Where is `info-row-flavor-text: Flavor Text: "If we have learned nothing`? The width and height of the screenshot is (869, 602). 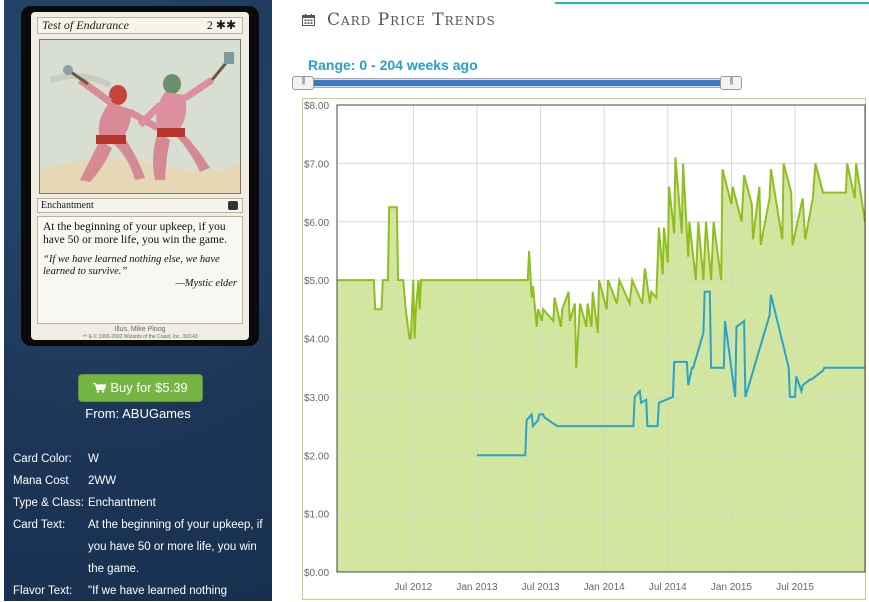 info-row-flavor-text: Flavor Text: "If we have learned nothing is located at coordinates (120, 591).